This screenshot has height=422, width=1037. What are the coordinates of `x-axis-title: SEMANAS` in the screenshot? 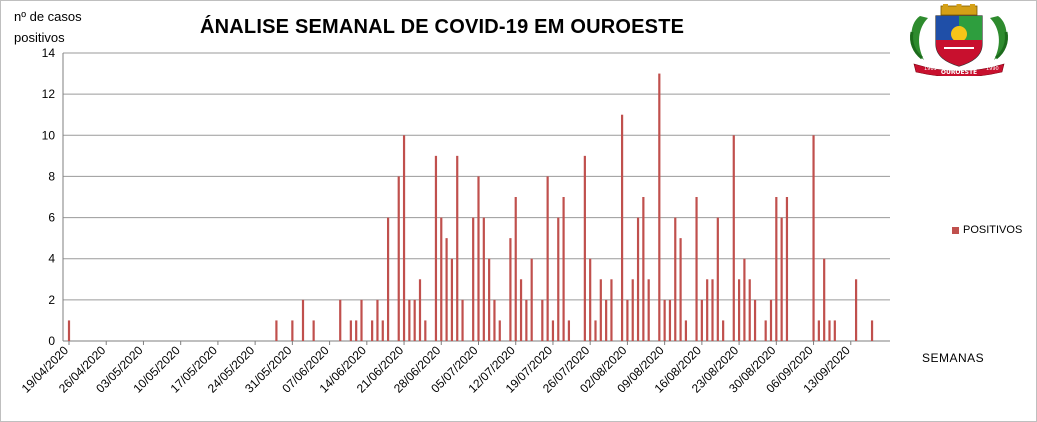 It's located at (953, 358).